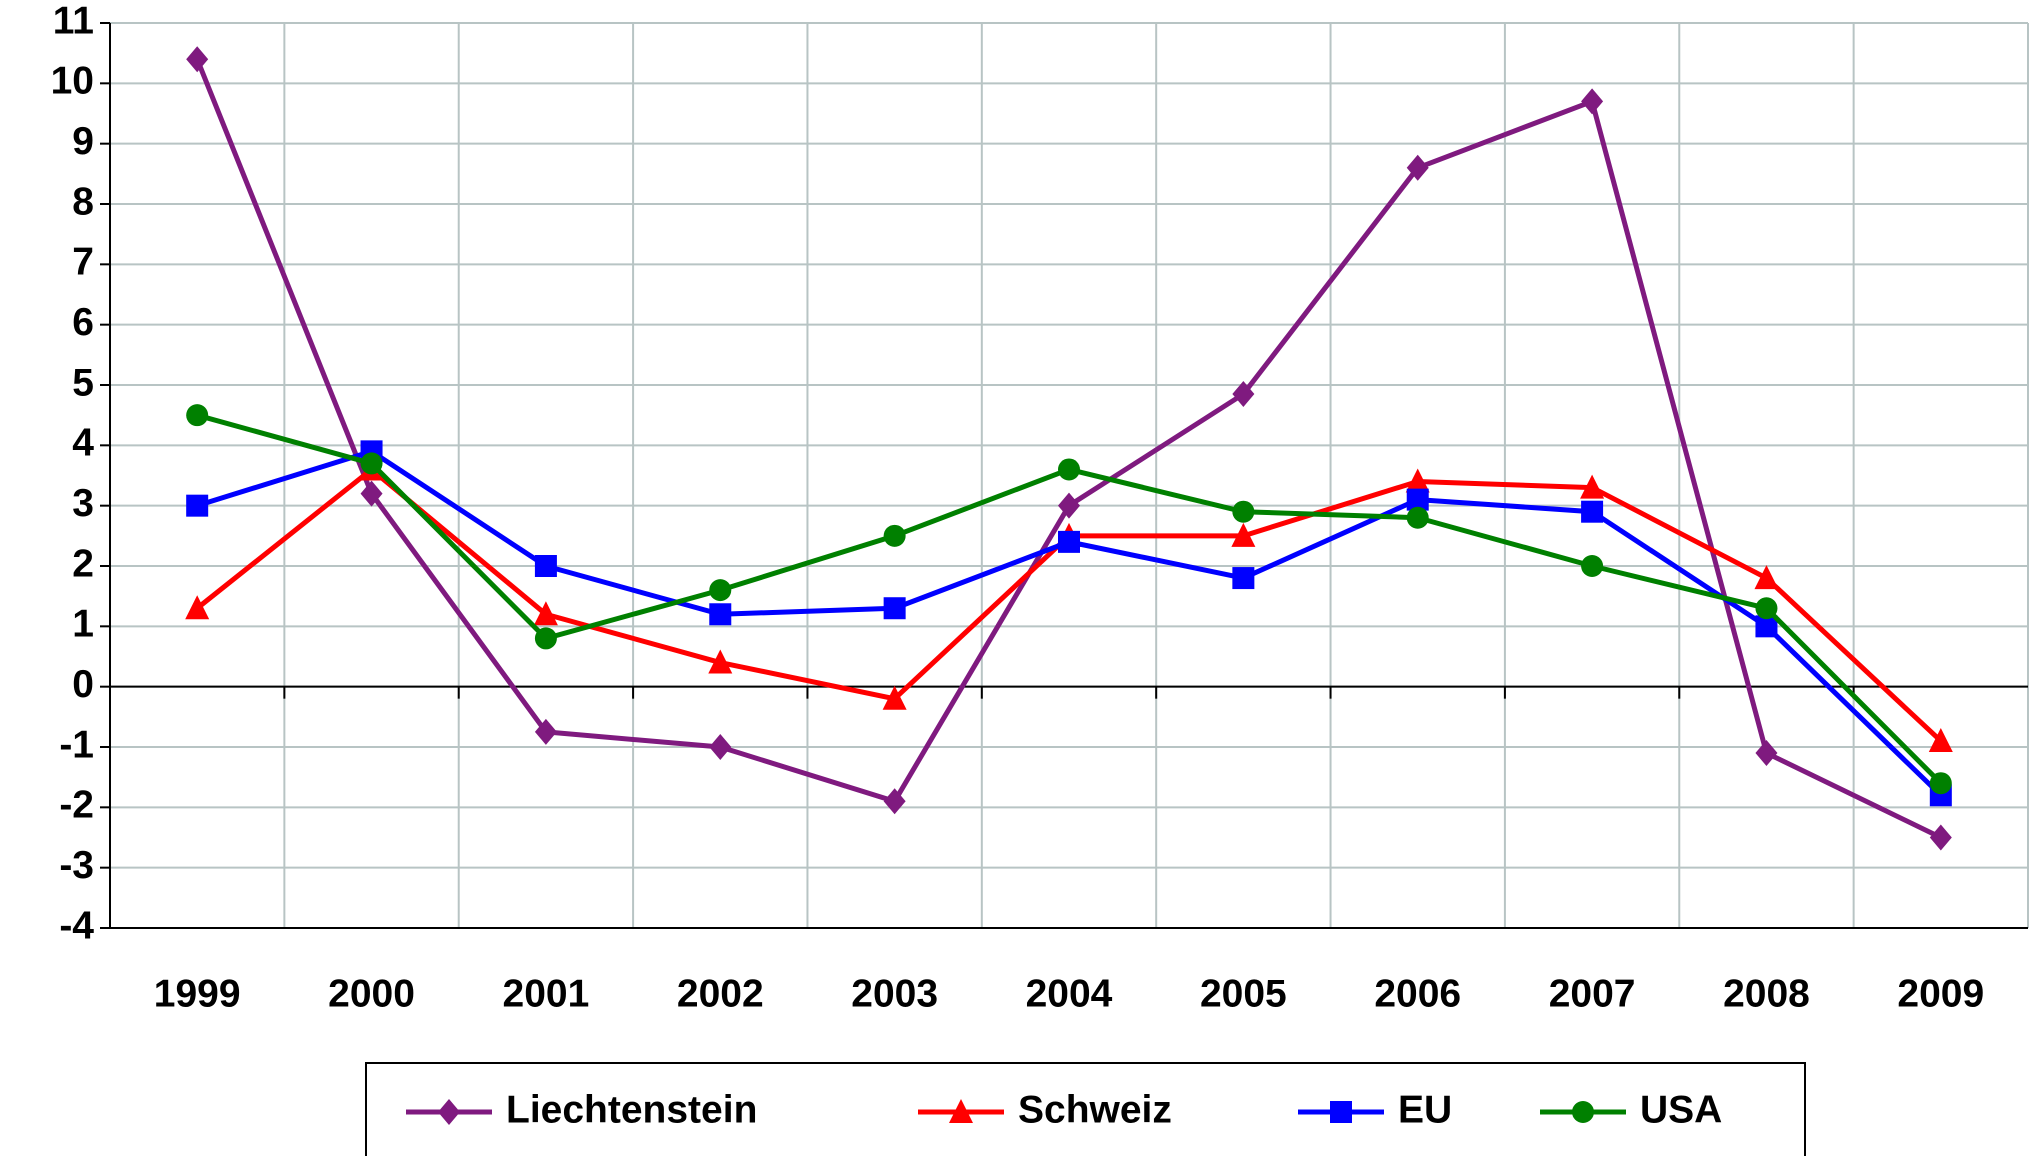 Image resolution: width=2038 pixels, height=1156 pixels. I want to click on y-tick-label: -4, so click(76, 925).